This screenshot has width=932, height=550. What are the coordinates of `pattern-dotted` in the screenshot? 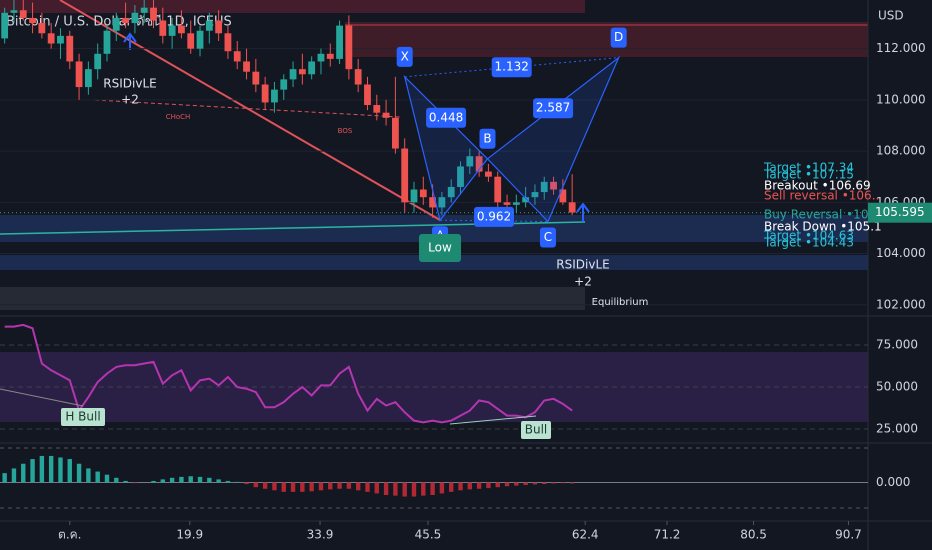 It's located at (511, 67).